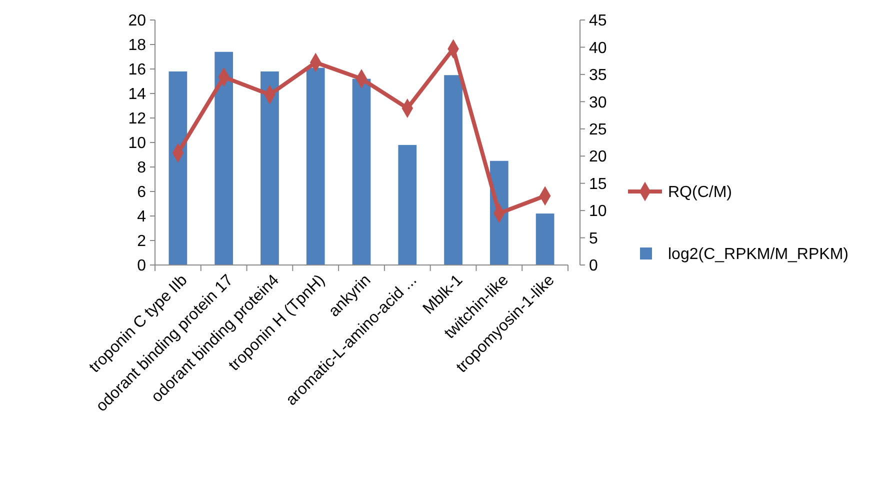 The height and width of the screenshot is (490, 888). What do you see at coordinates (137, 45) in the screenshot?
I see `y-tick-label: 18` at bounding box center [137, 45].